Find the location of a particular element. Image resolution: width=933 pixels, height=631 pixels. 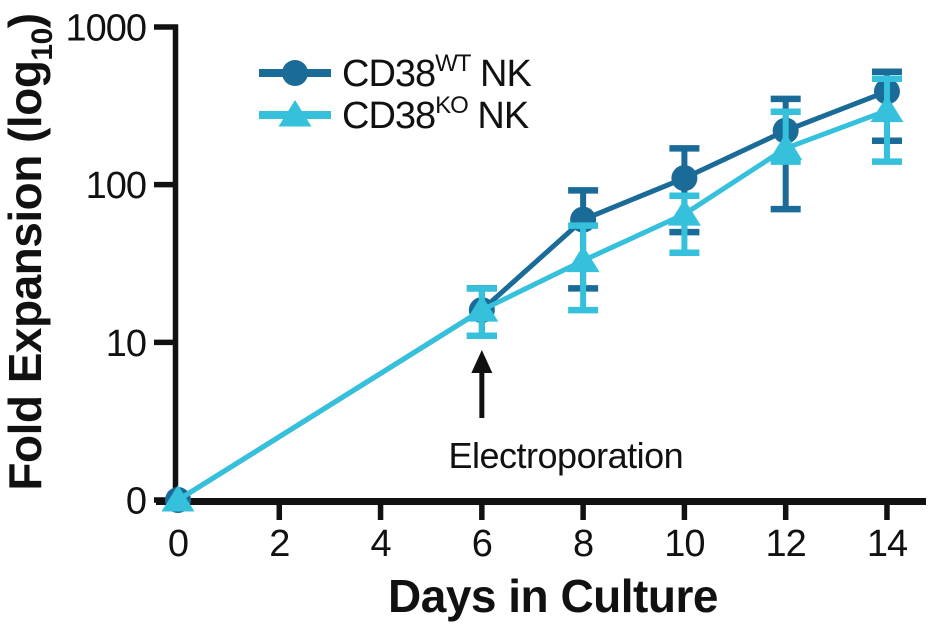

legend-marker-triangle is located at coordinates (295, 113).